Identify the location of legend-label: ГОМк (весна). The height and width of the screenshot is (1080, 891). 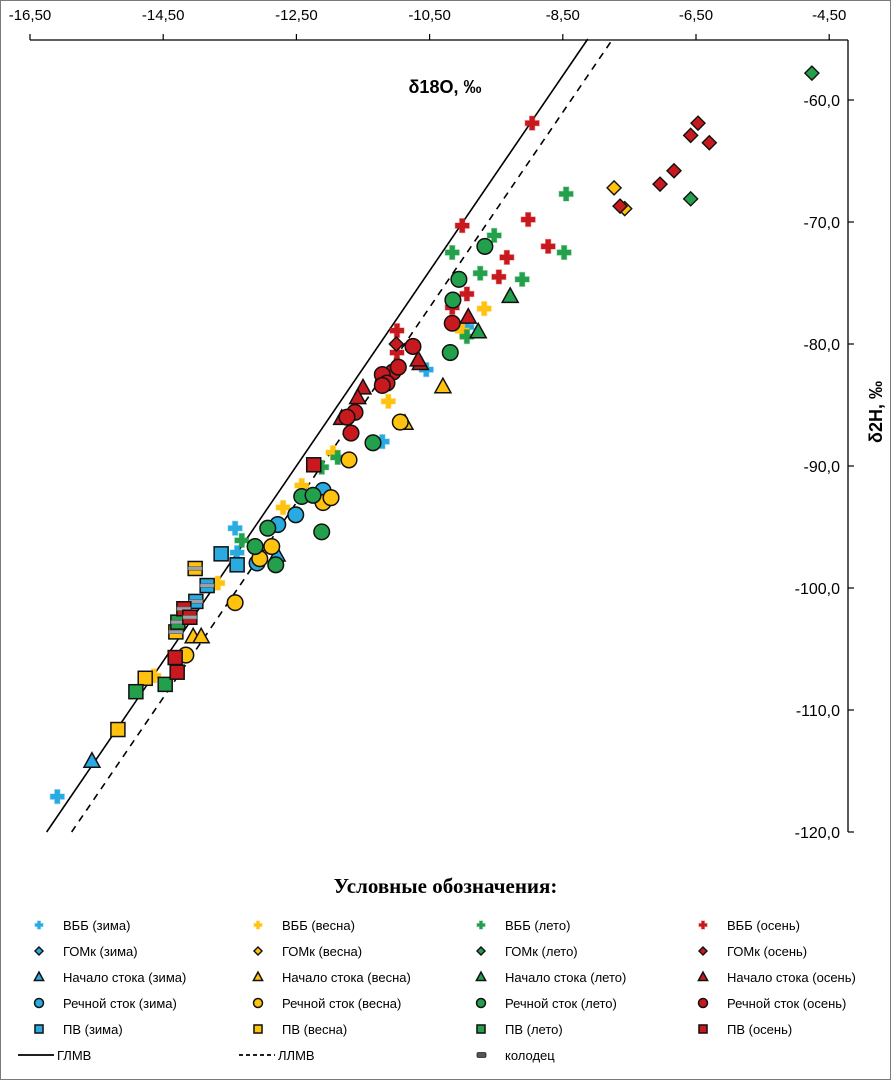
(322, 951).